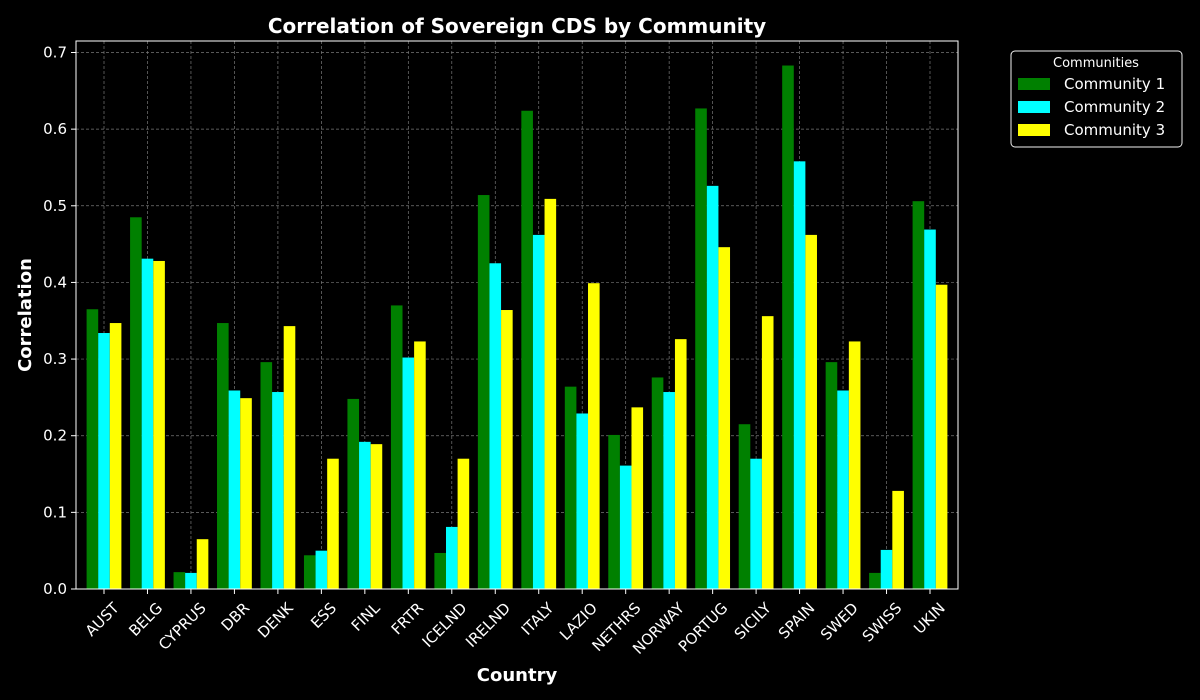  I want to click on bar-community-2-norway, so click(669, 490).